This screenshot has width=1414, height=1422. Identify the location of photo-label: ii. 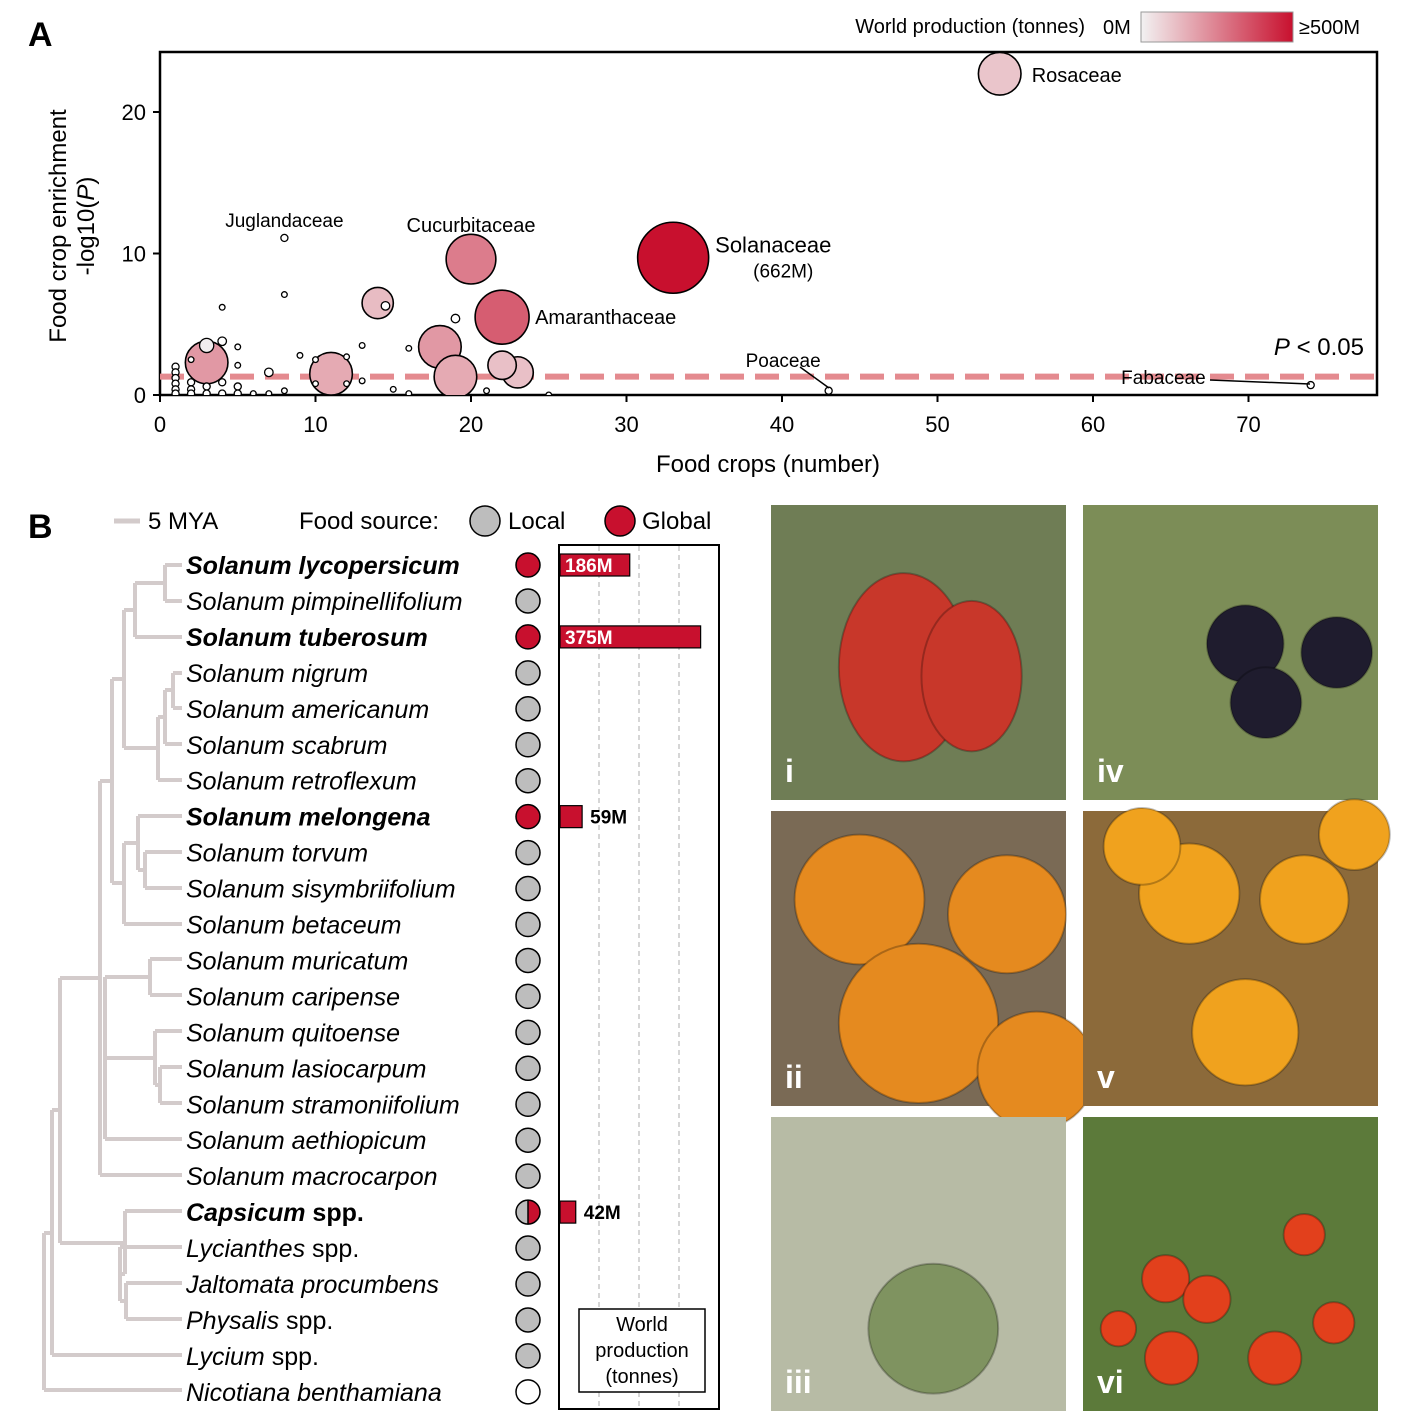
(794, 1077).